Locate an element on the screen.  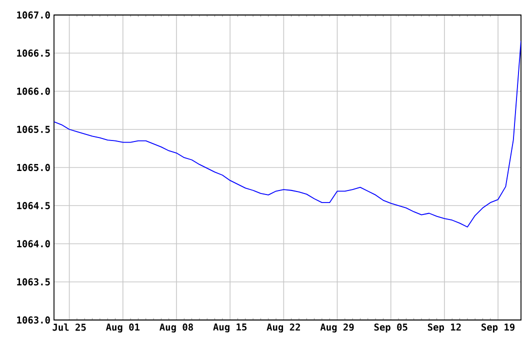
x-tick-label: Sep 19 is located at coordinates (498, 328).